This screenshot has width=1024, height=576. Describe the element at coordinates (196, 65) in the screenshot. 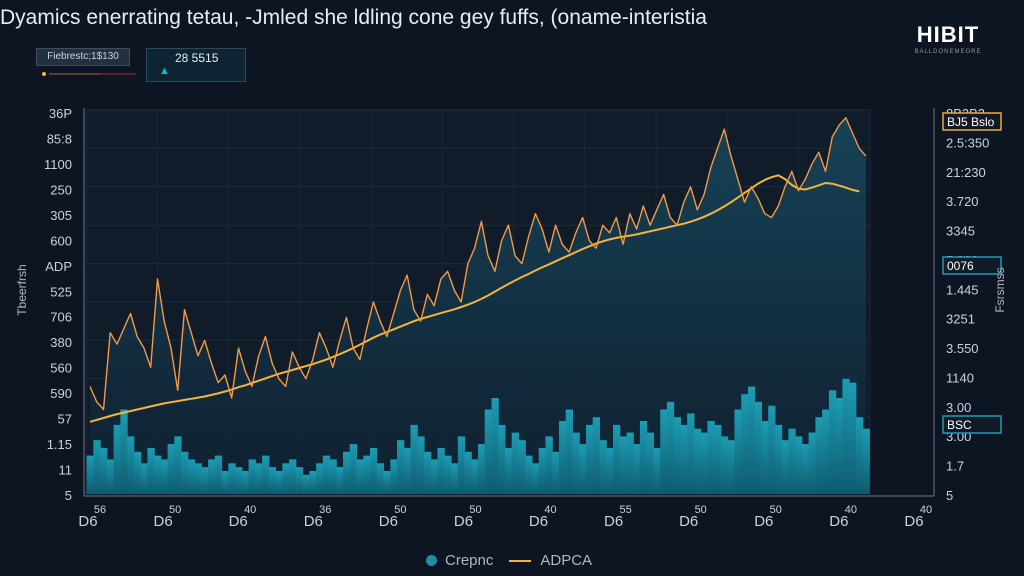

I see `value-box: 28 5515 ▲` at that location.